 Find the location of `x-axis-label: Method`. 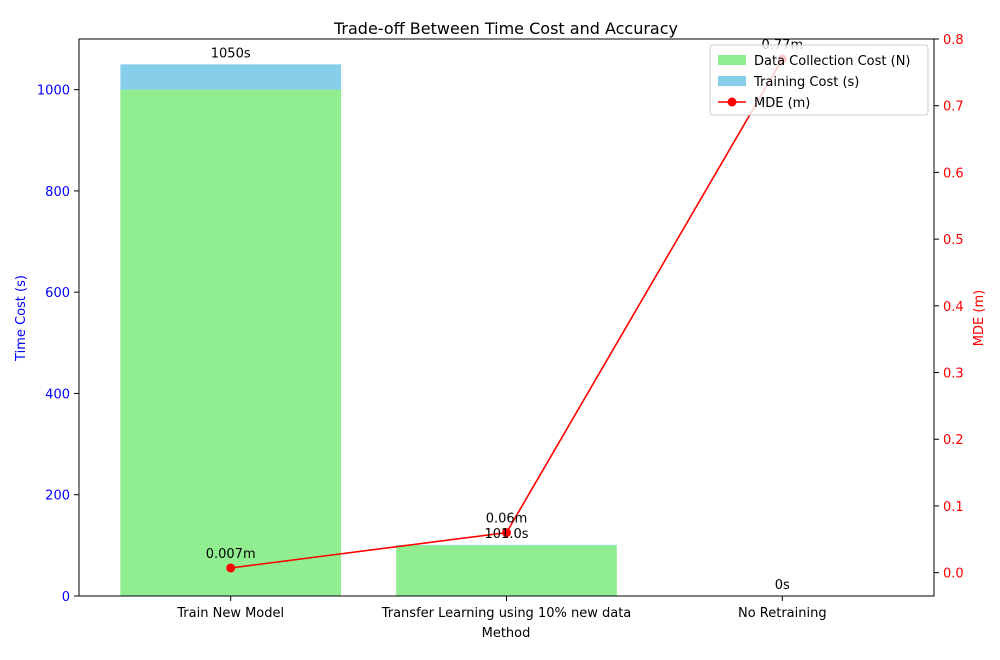

x-axis-label: Method is located at coordinates (506, 633).